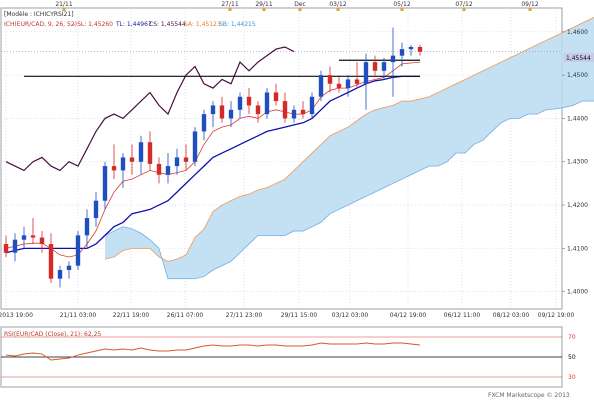  I want to click on x-tick-label: 03/12 03:00, so click(350, 315).